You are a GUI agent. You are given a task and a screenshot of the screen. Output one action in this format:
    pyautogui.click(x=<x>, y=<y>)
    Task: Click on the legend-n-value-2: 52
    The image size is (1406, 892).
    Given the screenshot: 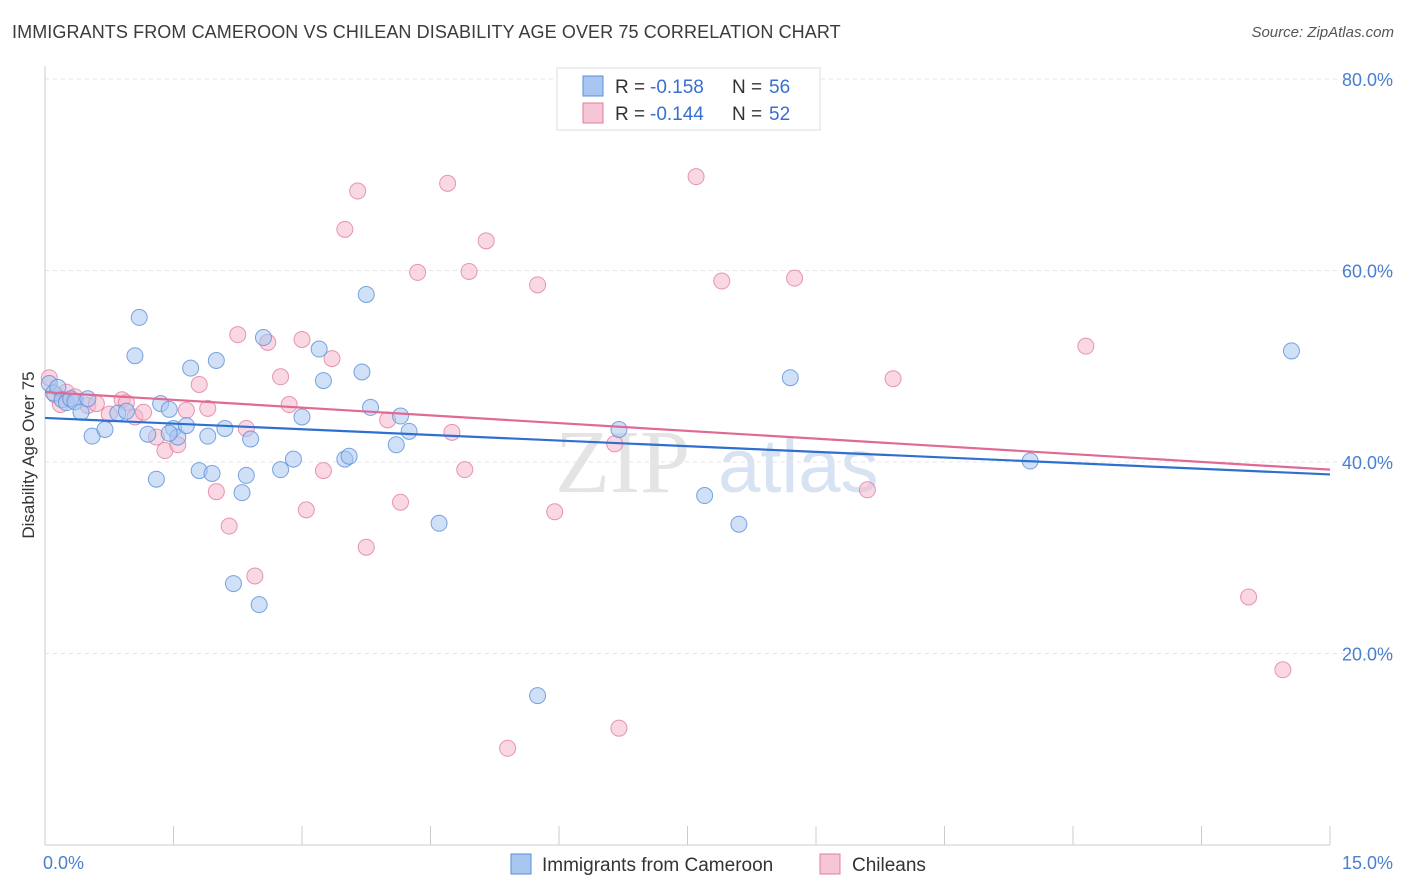 What is the action you would take?
    pyautogui.click(x=779, y=114)
    